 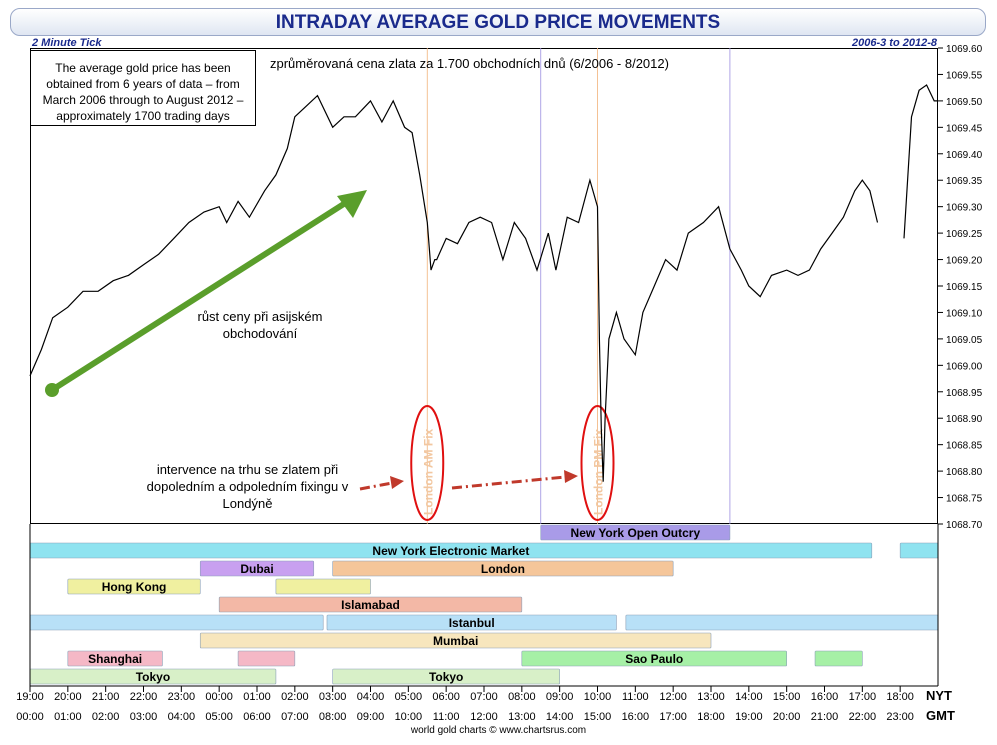 I want to click on x-tick-label-gmt: 03:00, so click(x=144, y=717).